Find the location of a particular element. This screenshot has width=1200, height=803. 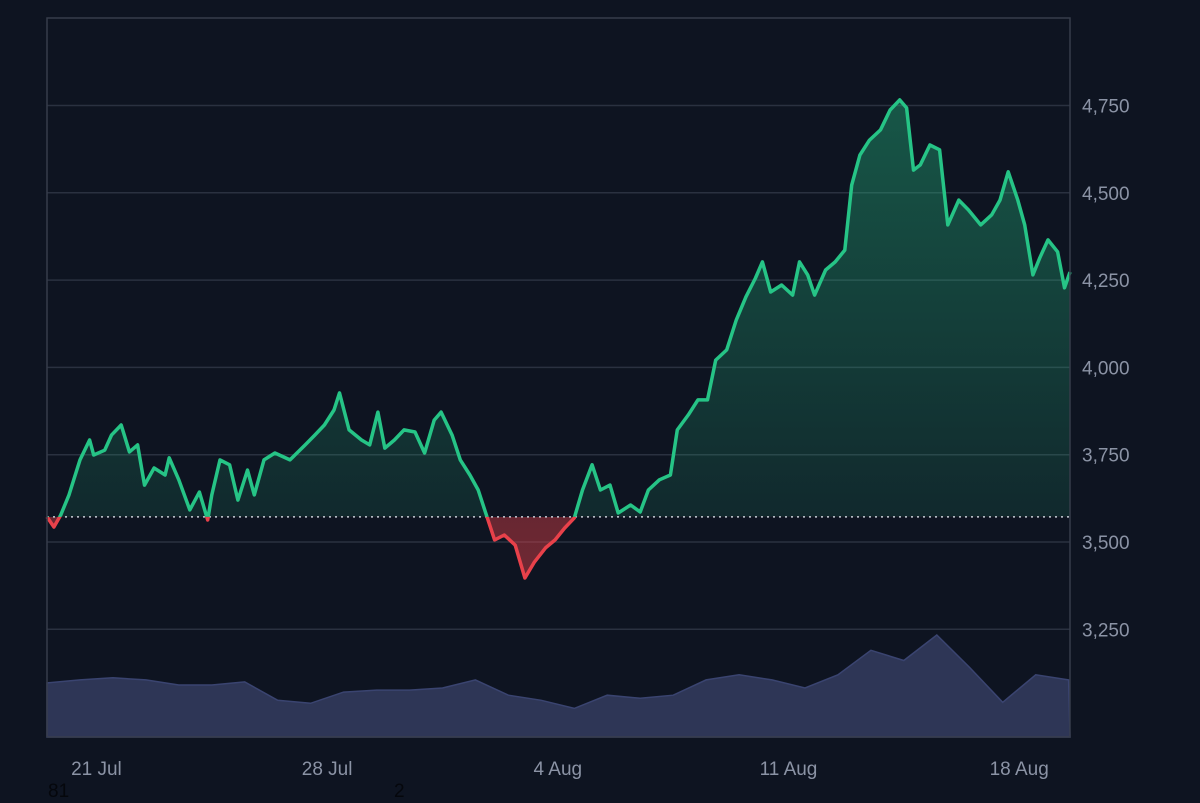

y-tick-label: 4,500 is located at coordinates (1106, 194).